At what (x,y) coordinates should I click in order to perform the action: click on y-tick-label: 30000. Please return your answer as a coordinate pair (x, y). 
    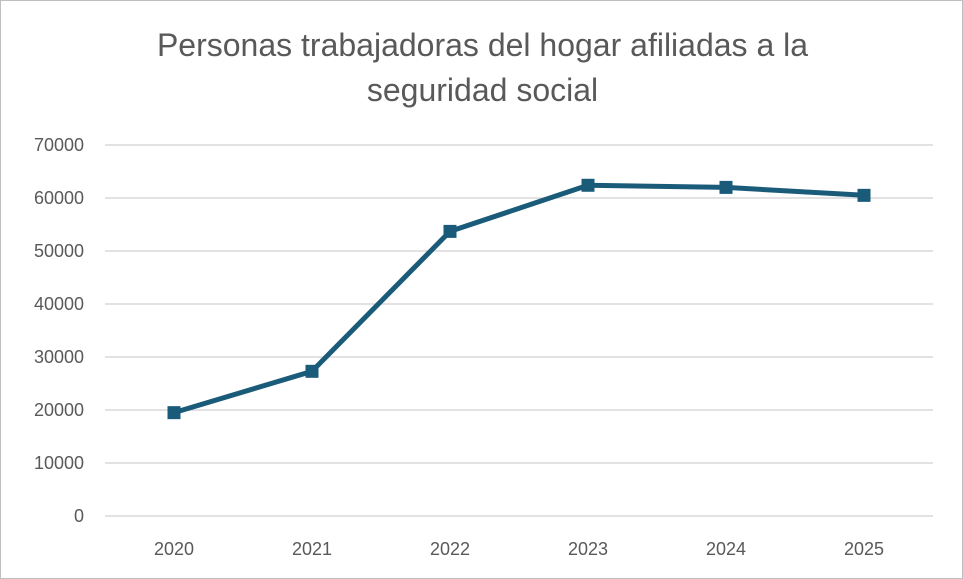
    Looking at the image, I should click on (59, 357).